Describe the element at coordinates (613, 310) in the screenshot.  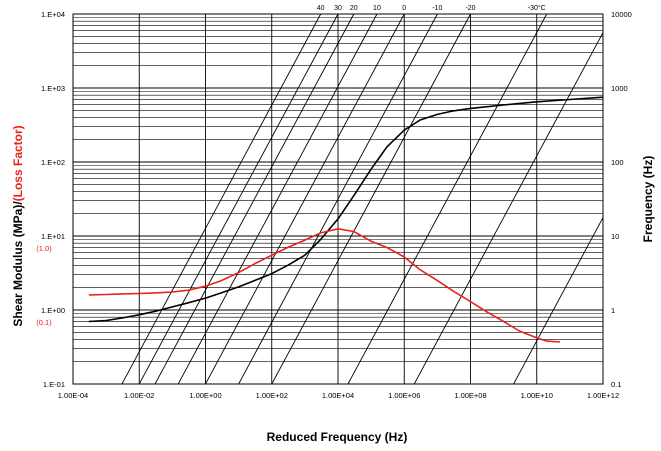
I see `y2-tick-label: 1` at that location.